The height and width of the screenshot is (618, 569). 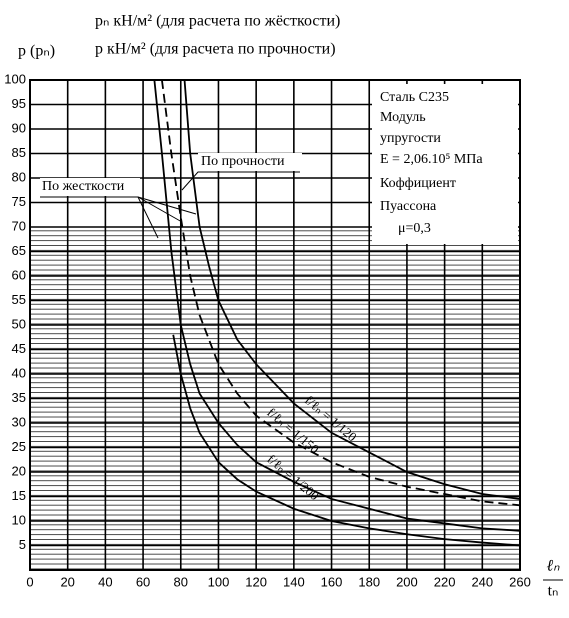 I want to click on box-line: упругости, so click(x=410, y=138).